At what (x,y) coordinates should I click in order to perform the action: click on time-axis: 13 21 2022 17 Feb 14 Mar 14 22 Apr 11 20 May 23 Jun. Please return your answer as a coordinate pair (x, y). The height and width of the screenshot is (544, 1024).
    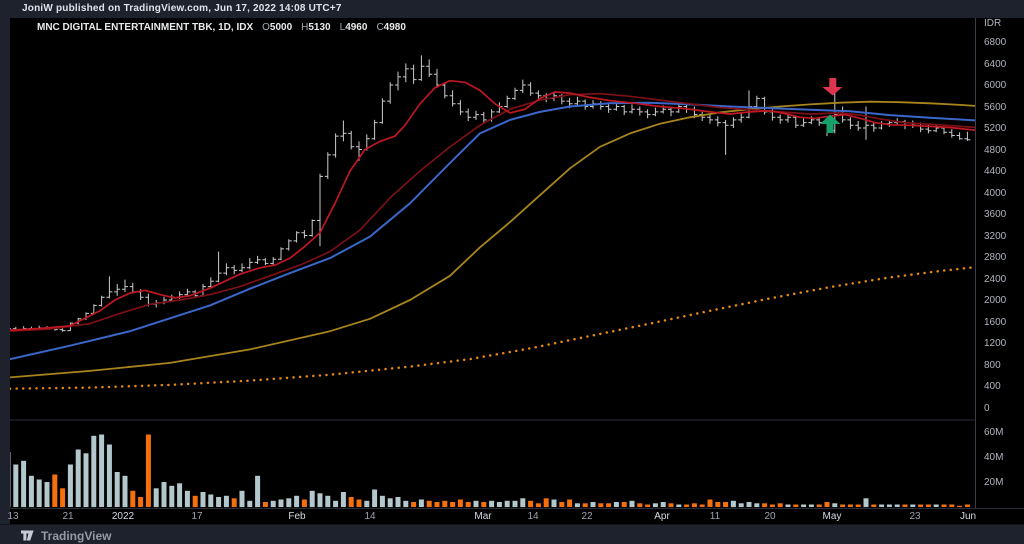
    Looking at the image, I should click on (515, 516).